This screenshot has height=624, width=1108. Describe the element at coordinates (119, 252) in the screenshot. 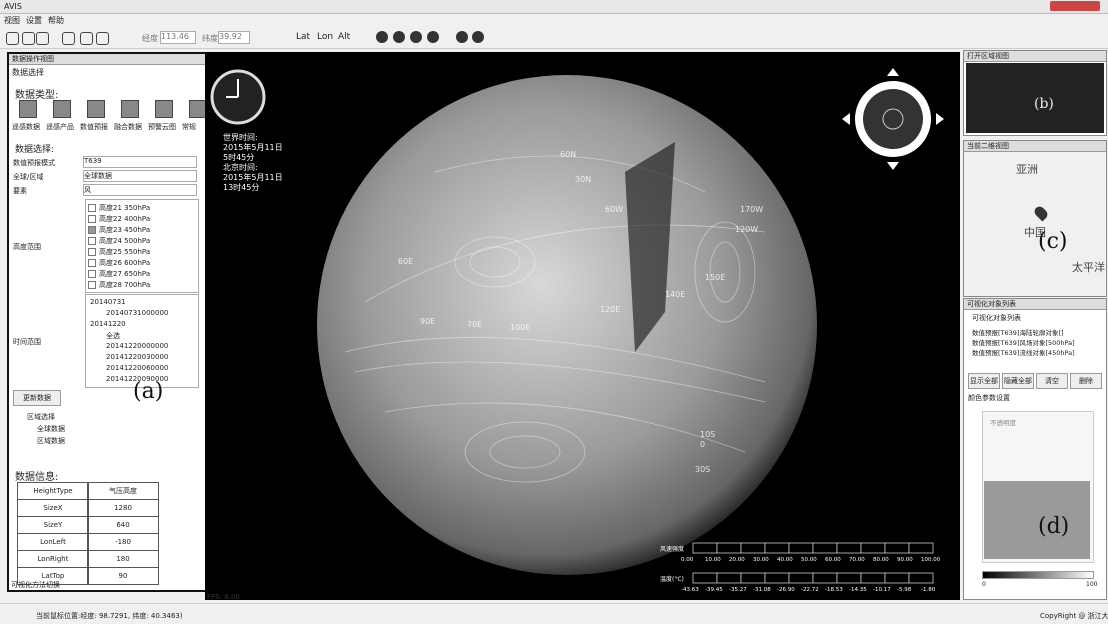

I see `height-item: 高度25 550hPa` at that location.